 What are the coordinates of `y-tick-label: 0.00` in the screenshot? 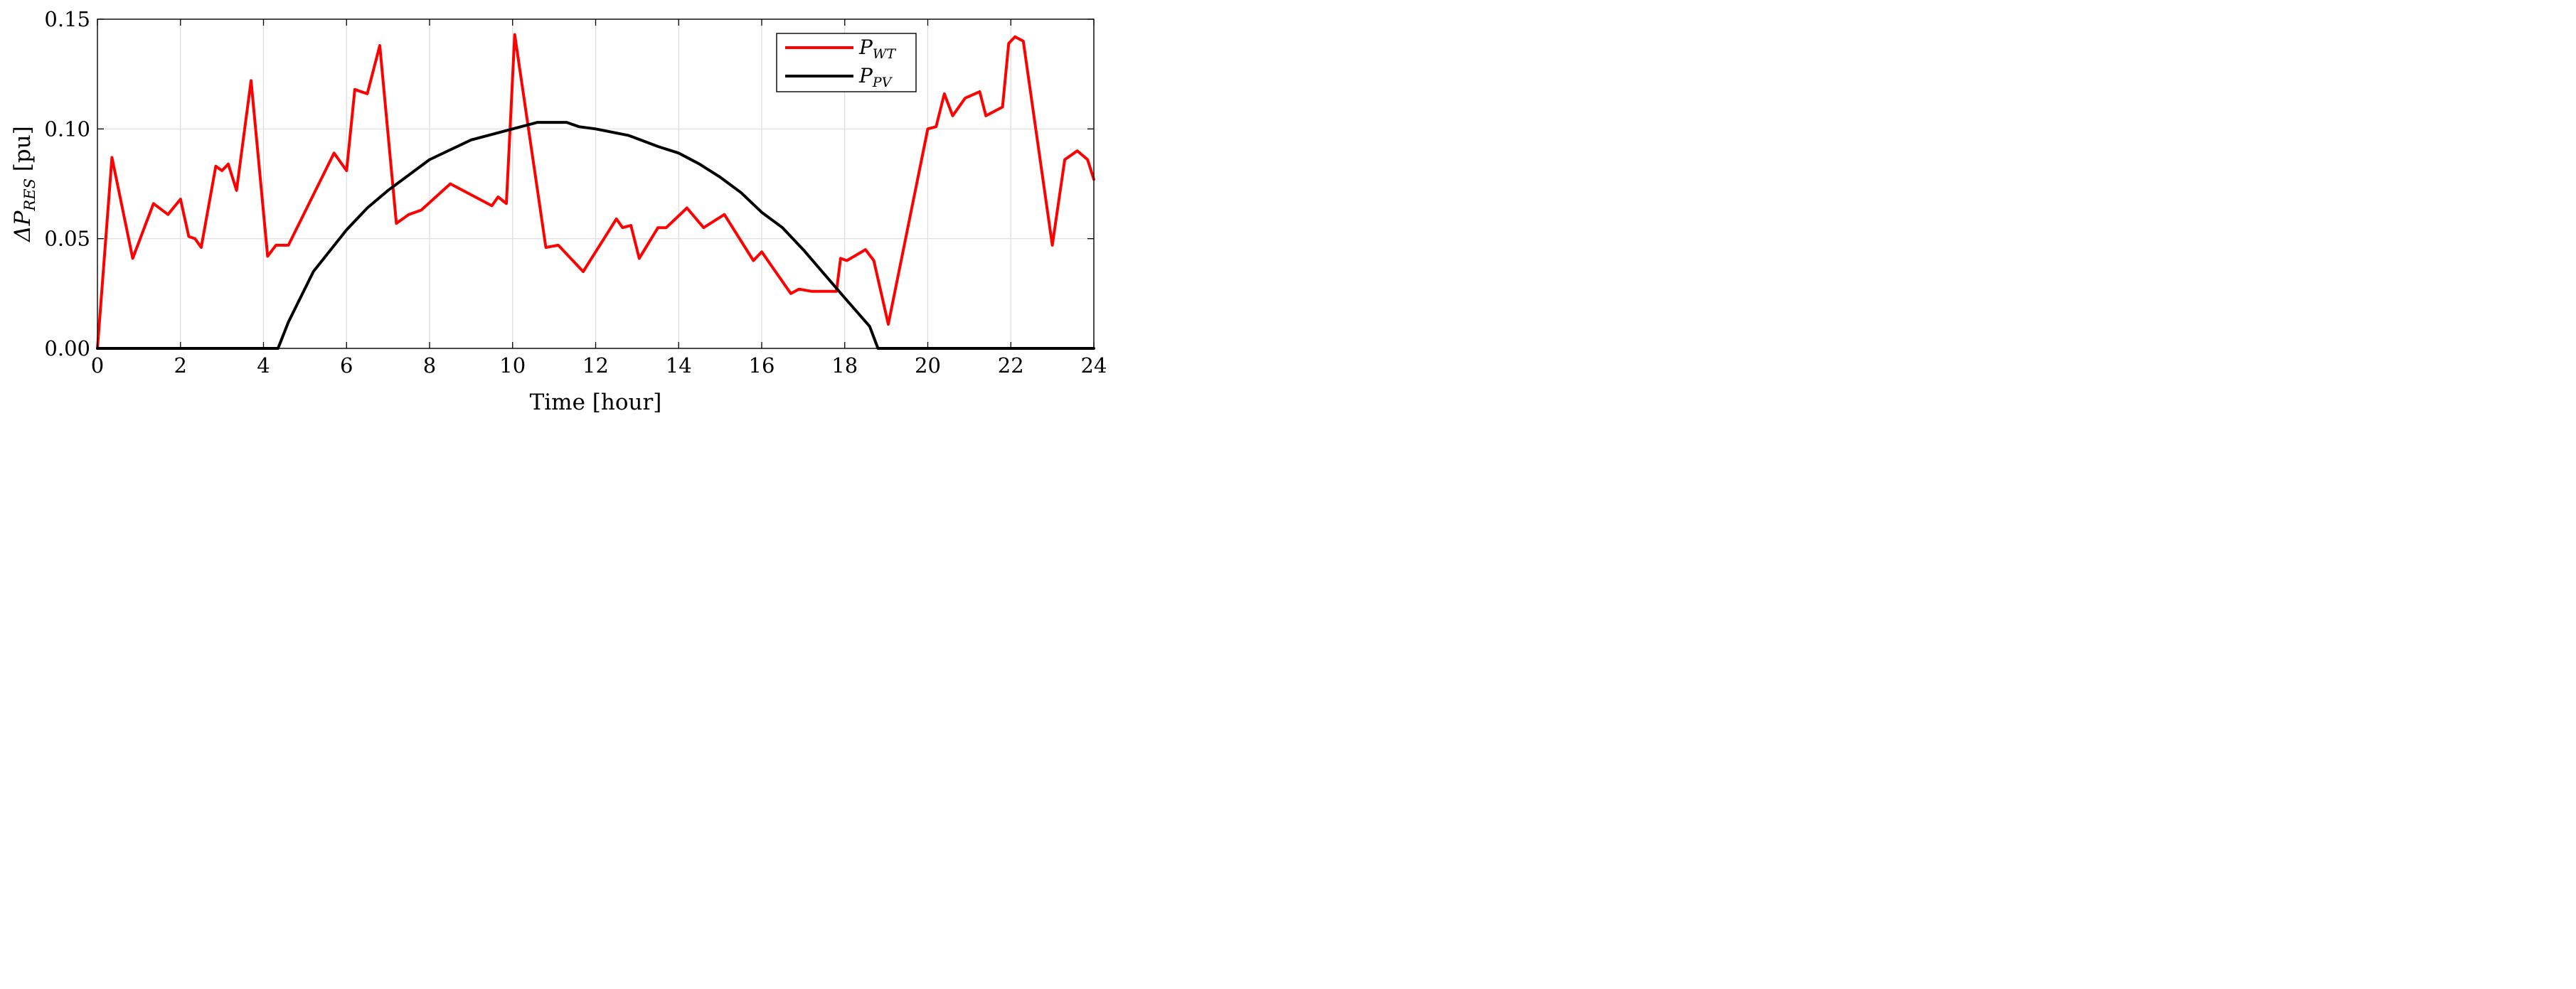 It's located at (67, 348).